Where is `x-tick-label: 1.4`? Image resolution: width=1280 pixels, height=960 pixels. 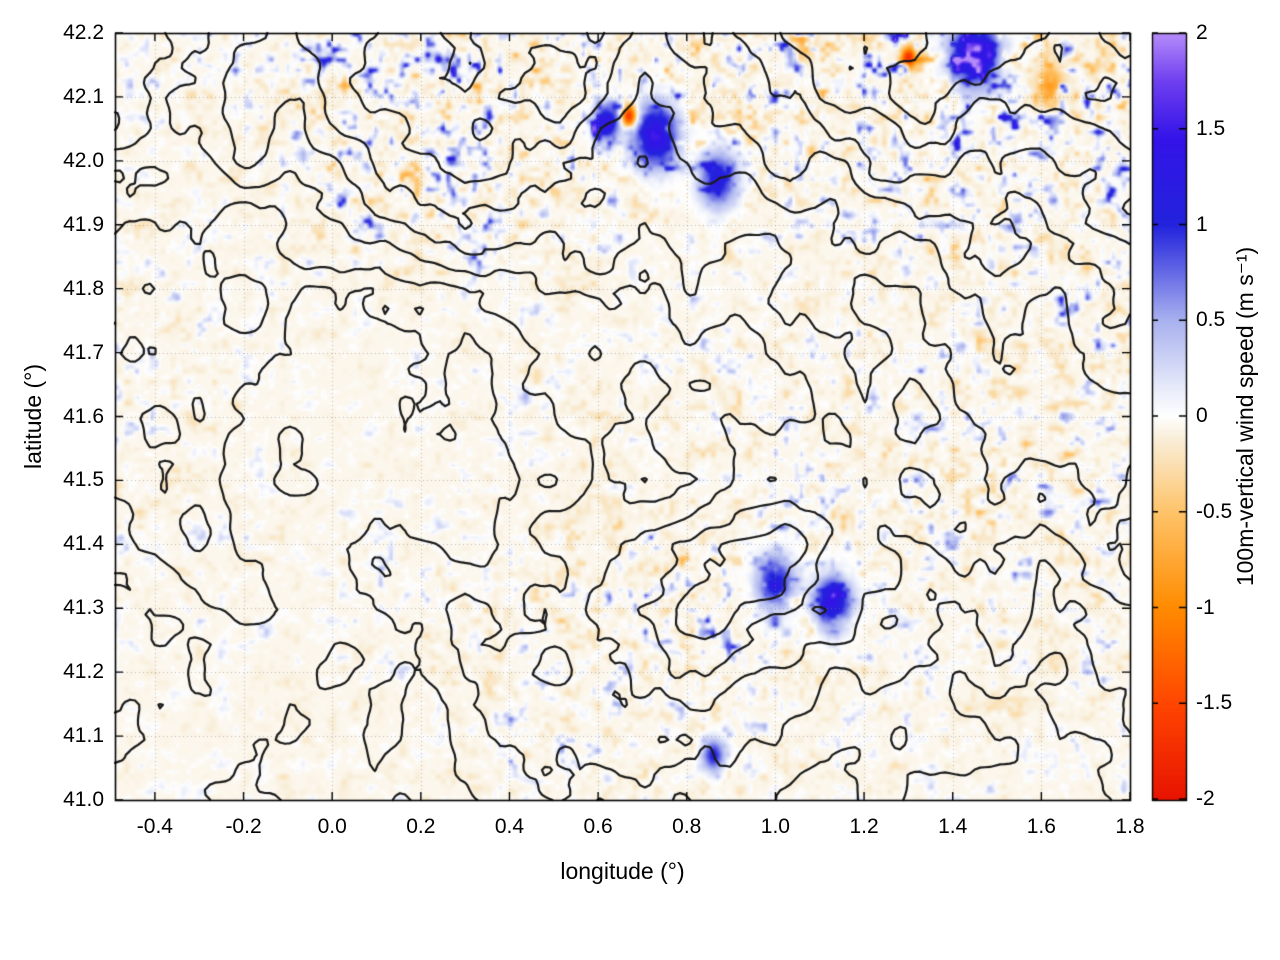
x-tick-label: 1.4 is located at coordinates (953, 826).